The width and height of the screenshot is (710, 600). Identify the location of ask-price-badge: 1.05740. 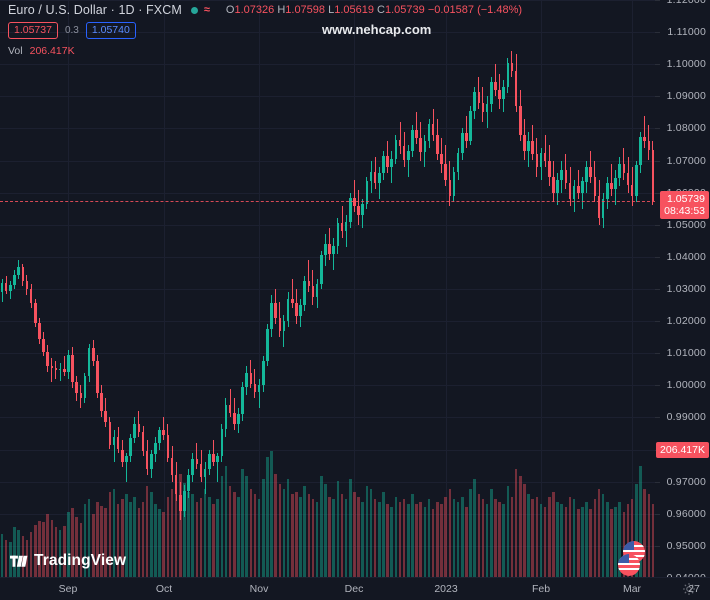
(110, 30).